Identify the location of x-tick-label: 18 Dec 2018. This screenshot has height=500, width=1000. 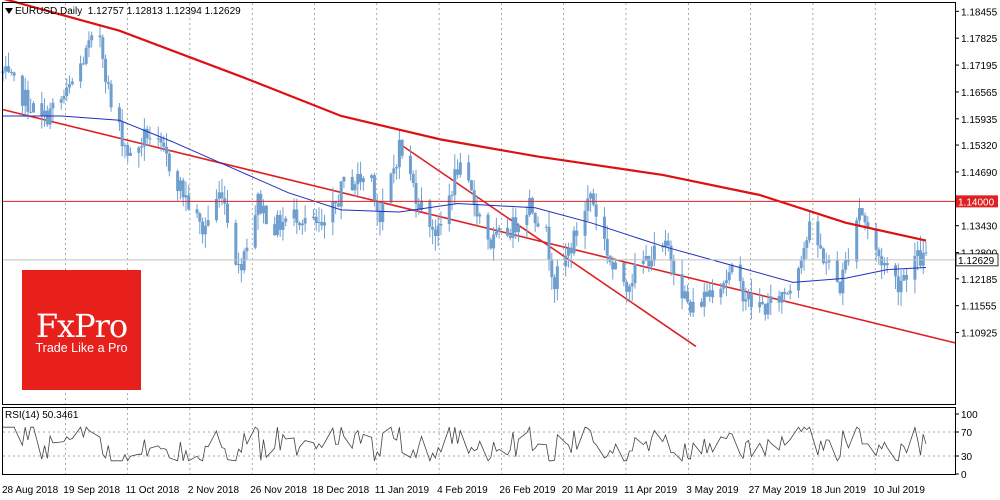
(341, 490).